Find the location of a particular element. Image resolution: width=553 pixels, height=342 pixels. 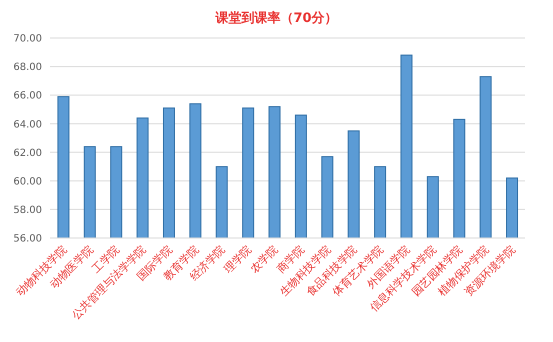

y-tick-label: 66.00 is located at coordinates (27, 96).